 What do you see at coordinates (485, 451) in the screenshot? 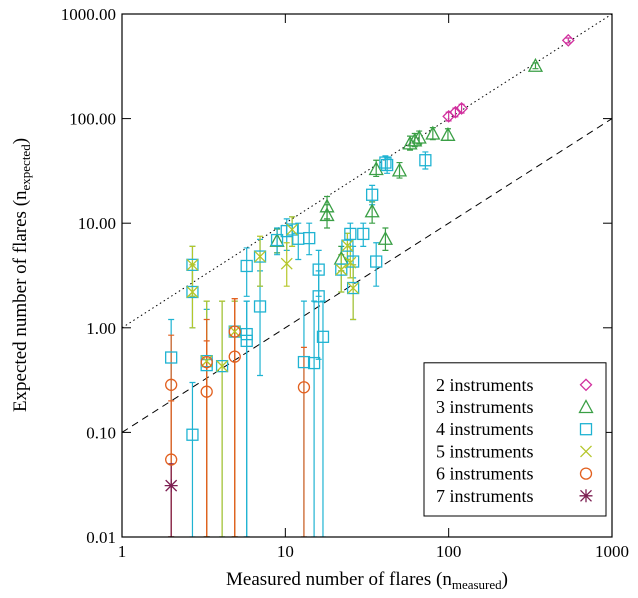
I see `legend-label: 5 instruments` at bounding box center [485, 451].